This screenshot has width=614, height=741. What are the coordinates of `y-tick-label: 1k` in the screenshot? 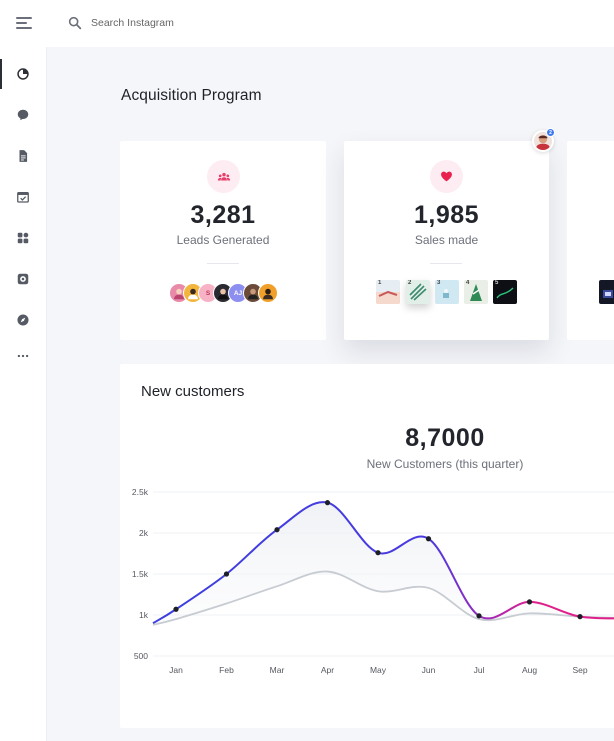 It's located at (144, 615).